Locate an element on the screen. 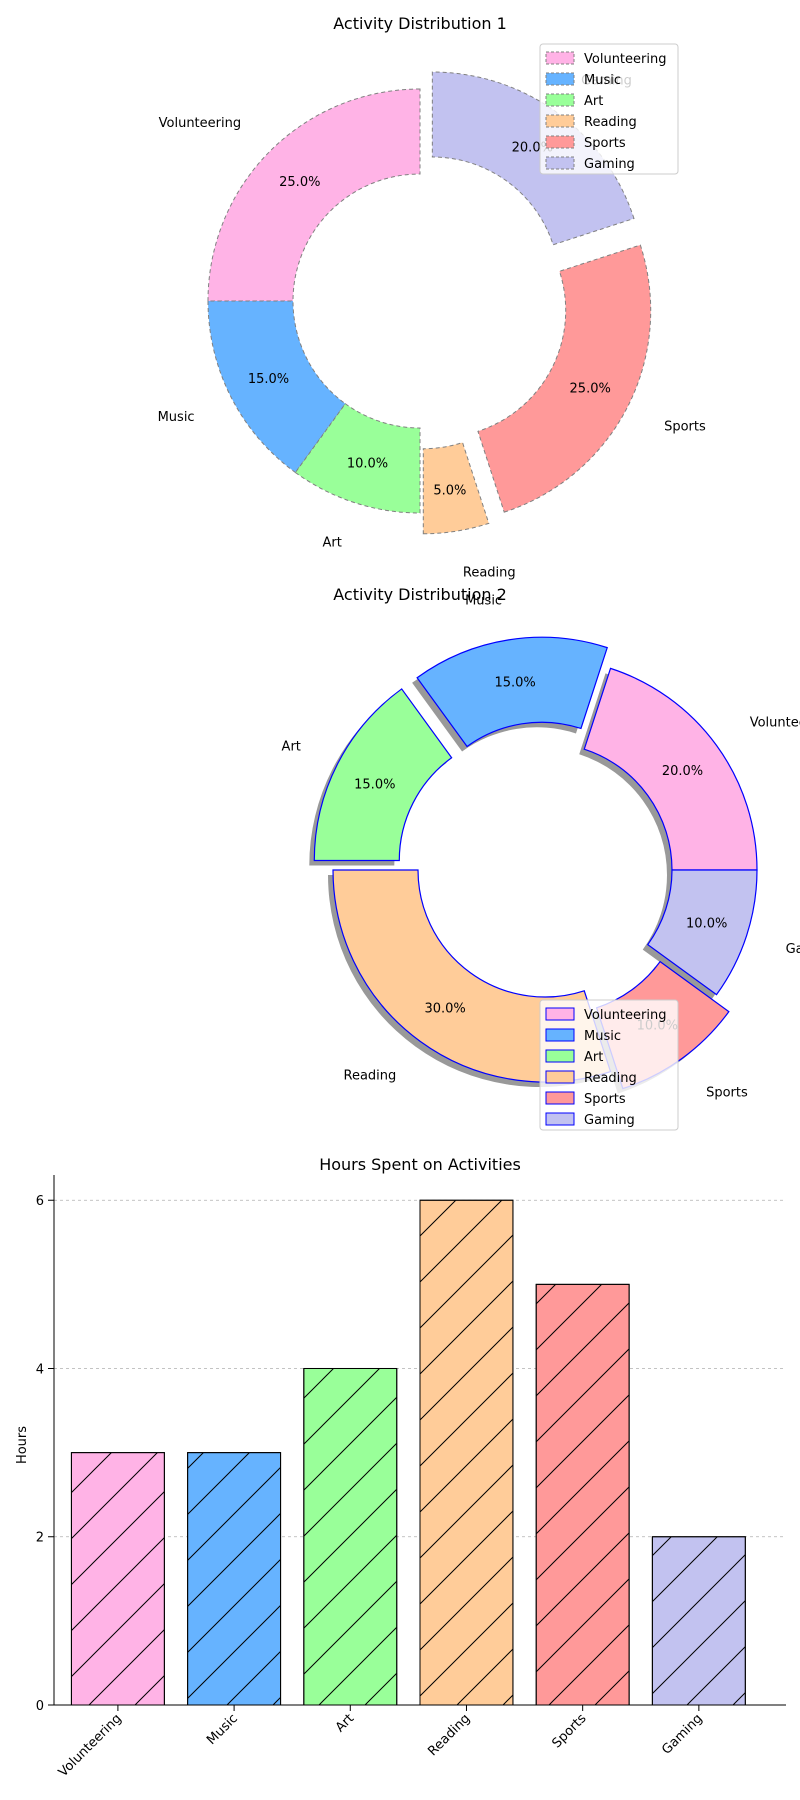 This screenshot has height=1800, width=800. slice-gaming is located at coordinates (702, 932).